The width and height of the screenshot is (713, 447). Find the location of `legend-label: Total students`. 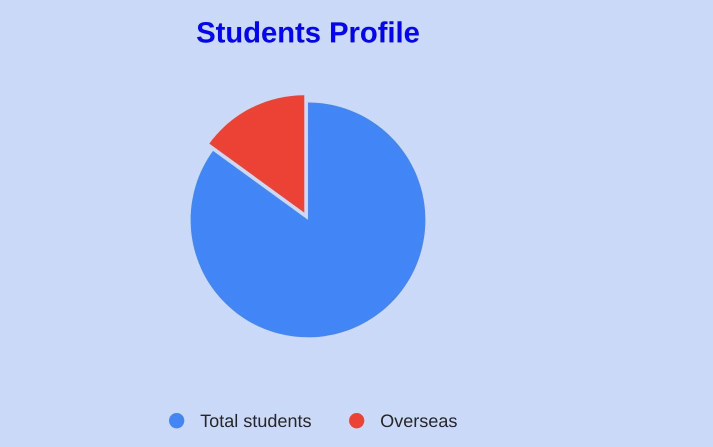

legend-label: Total students is located at coordinates (255, 421).